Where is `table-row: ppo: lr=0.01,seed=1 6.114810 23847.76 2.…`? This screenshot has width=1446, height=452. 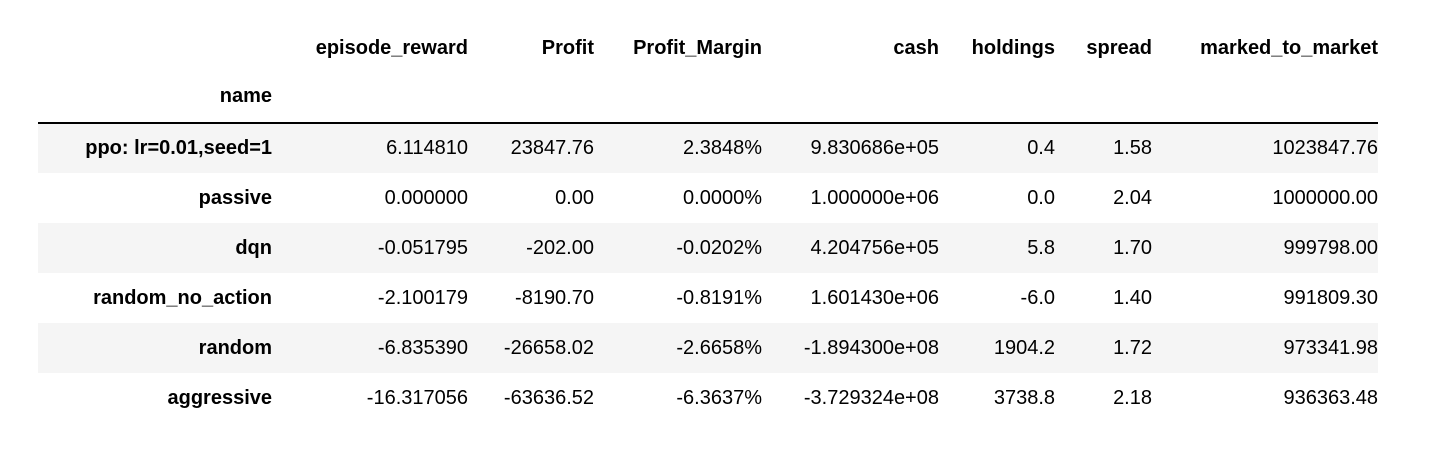
table-row: ppo: lr=0.01,seed=1 6.114810 23847.76 2.… is located at coordinates (708, 148).